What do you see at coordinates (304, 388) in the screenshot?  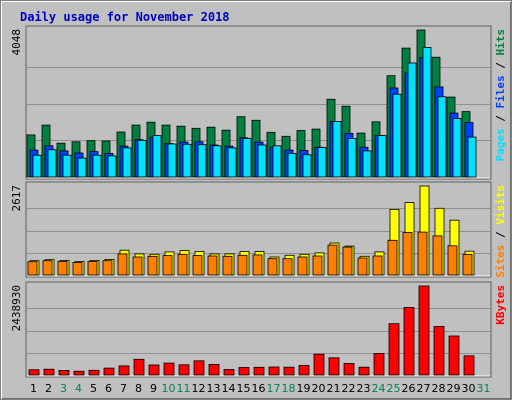 I see `x-tick-label-day-19: 19` at bounding box center [304, 388].